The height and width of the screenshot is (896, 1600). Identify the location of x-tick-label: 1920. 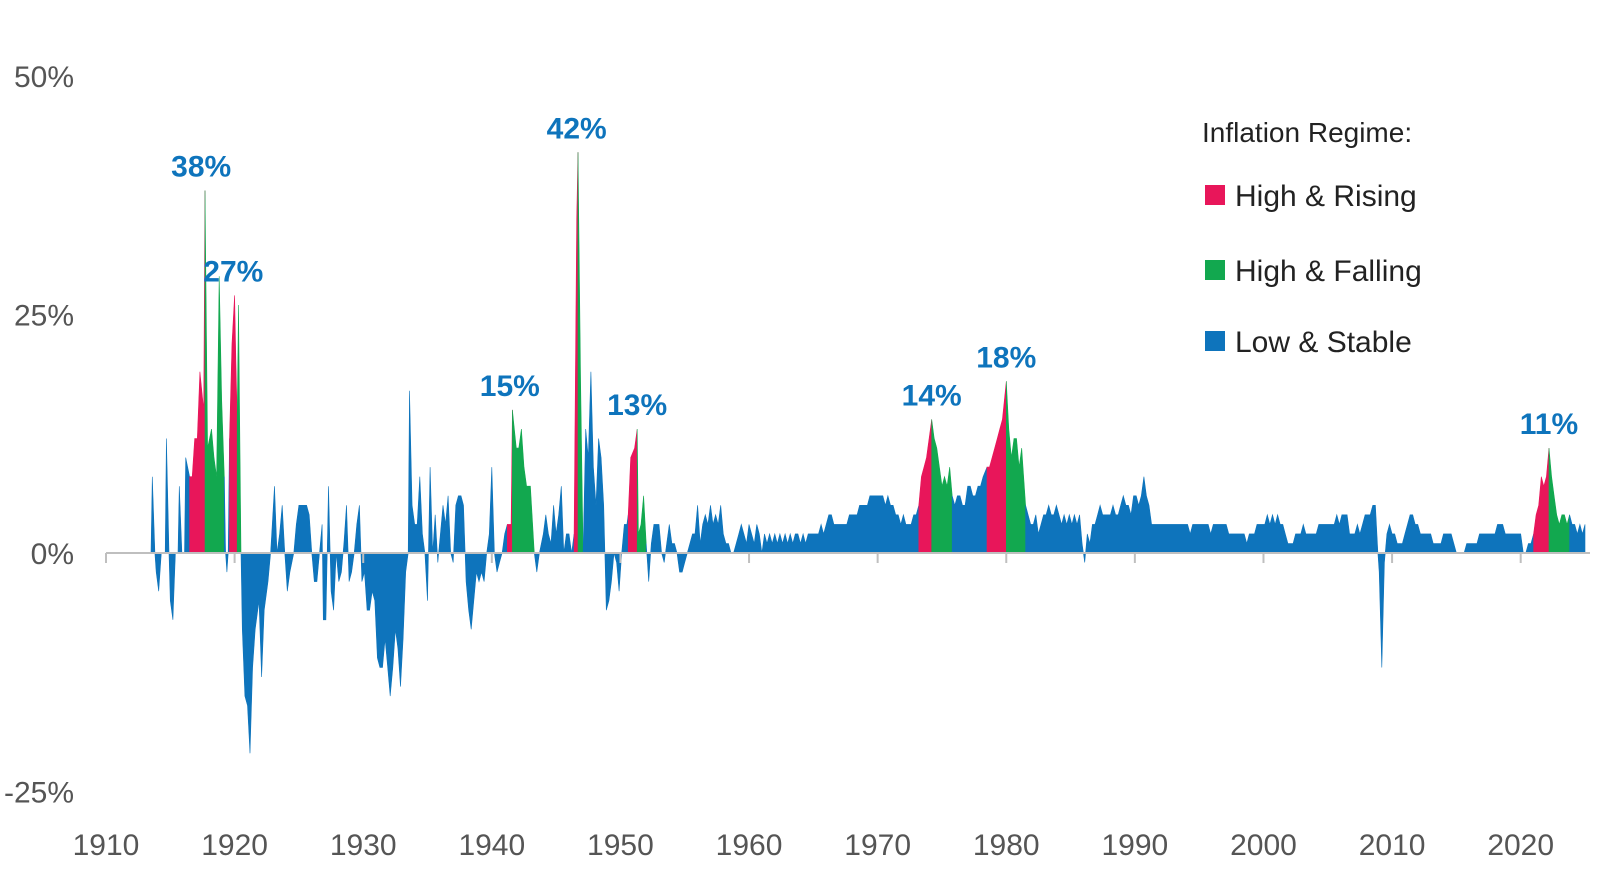
(234, 845).